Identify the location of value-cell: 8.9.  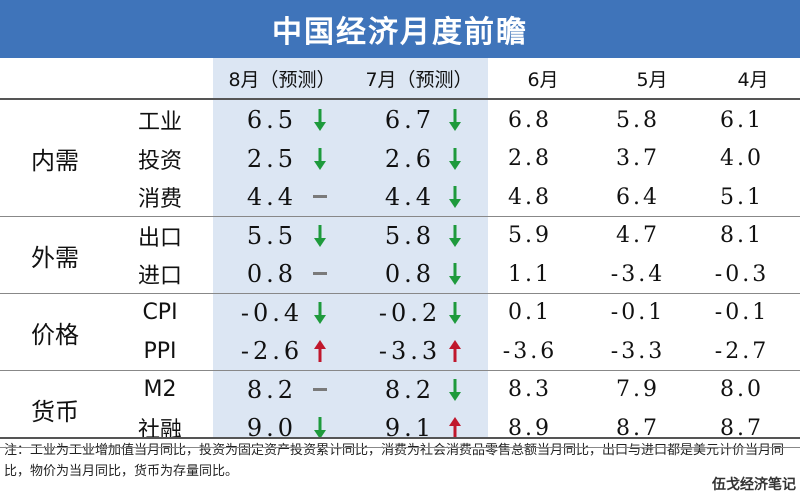
(530, 428).